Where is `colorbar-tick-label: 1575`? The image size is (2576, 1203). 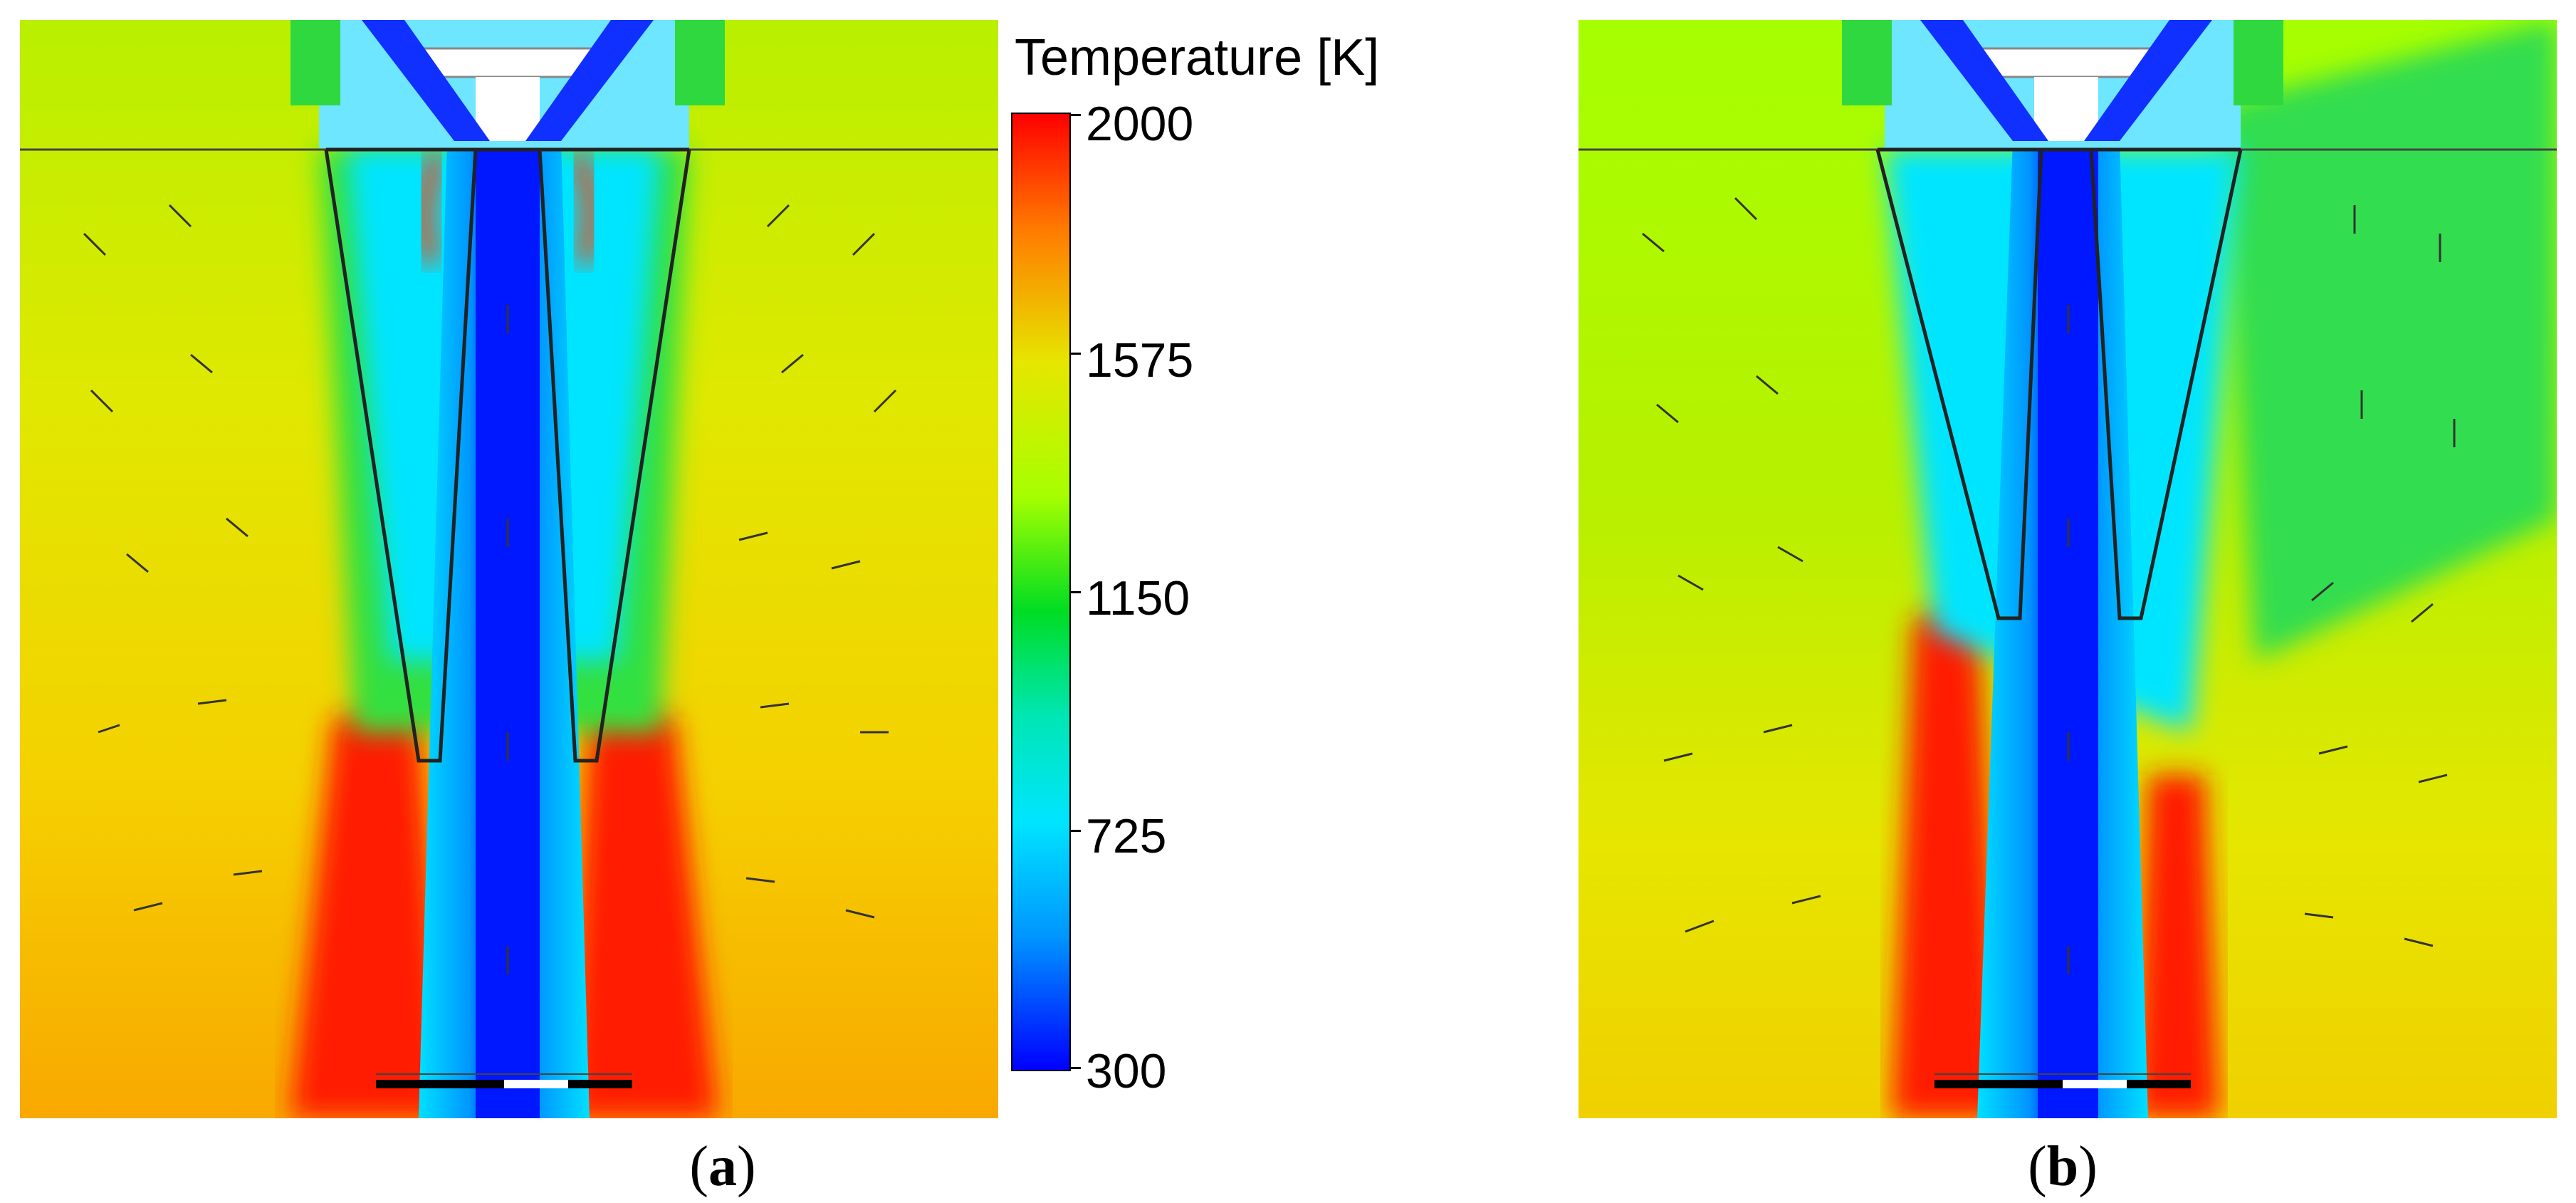 colorbar-tick-label: 1575 is located at coordinates (1140, 360).